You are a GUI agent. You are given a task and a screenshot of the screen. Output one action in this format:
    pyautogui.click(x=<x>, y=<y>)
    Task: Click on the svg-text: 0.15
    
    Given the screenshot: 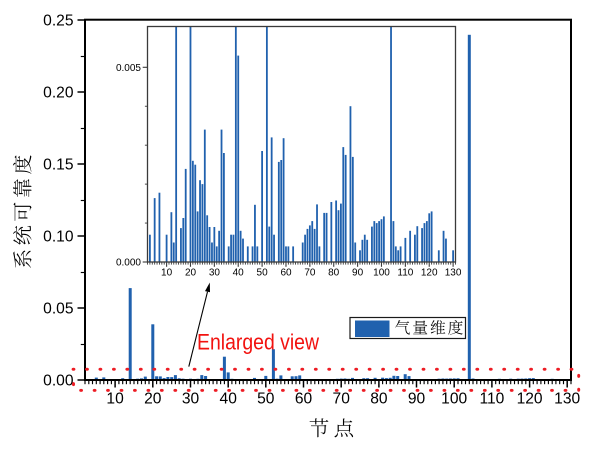 What is the action you would take?
    pyautogui.click(x=58, y=164)
    